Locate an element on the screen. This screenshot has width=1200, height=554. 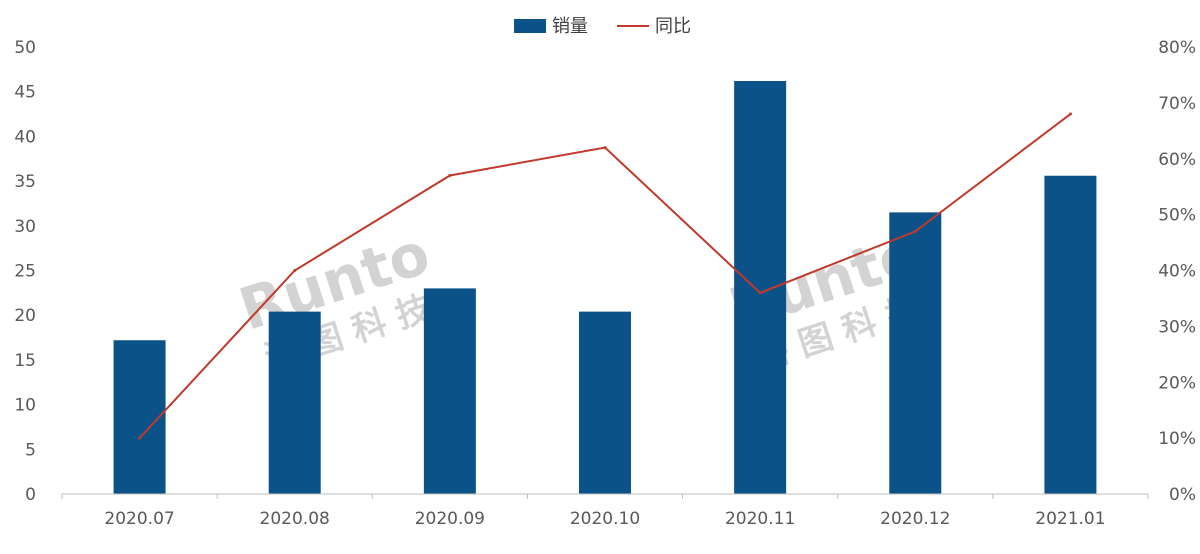
point-2020.08 is located at coordinates (295, 270).